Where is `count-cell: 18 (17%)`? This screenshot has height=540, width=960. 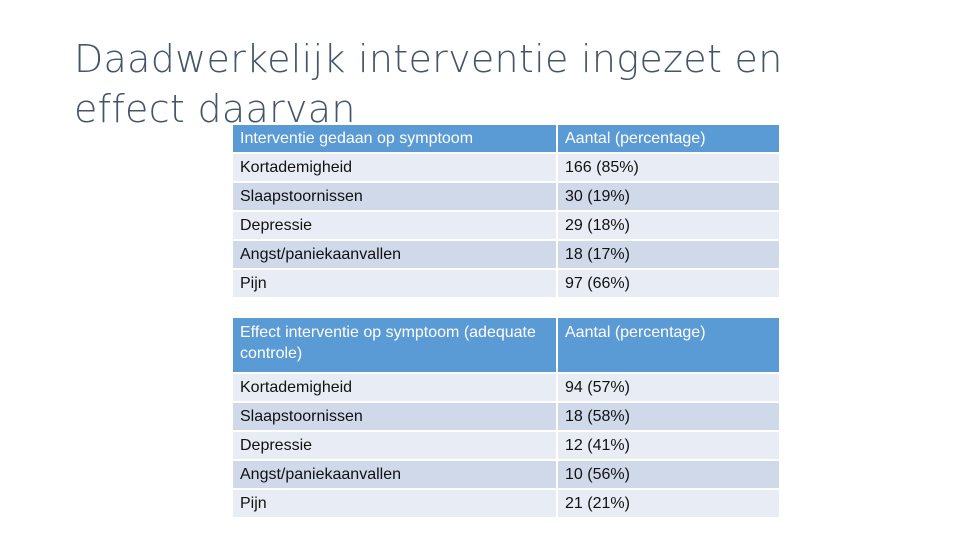 count-cell: 18 (17%) is located at coordinates (669, 255).